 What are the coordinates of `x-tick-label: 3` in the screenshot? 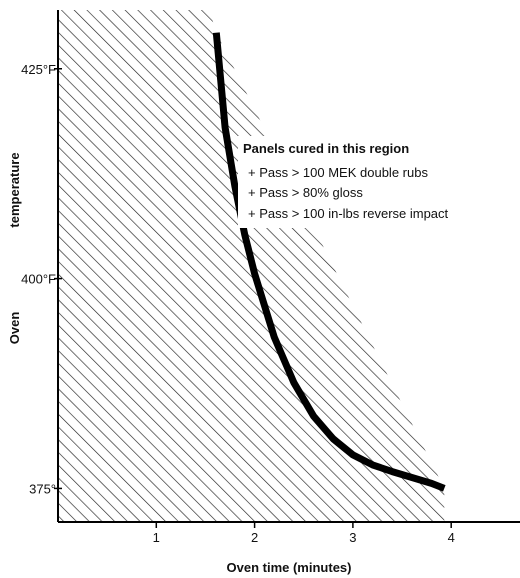 It's located at (352, 537).